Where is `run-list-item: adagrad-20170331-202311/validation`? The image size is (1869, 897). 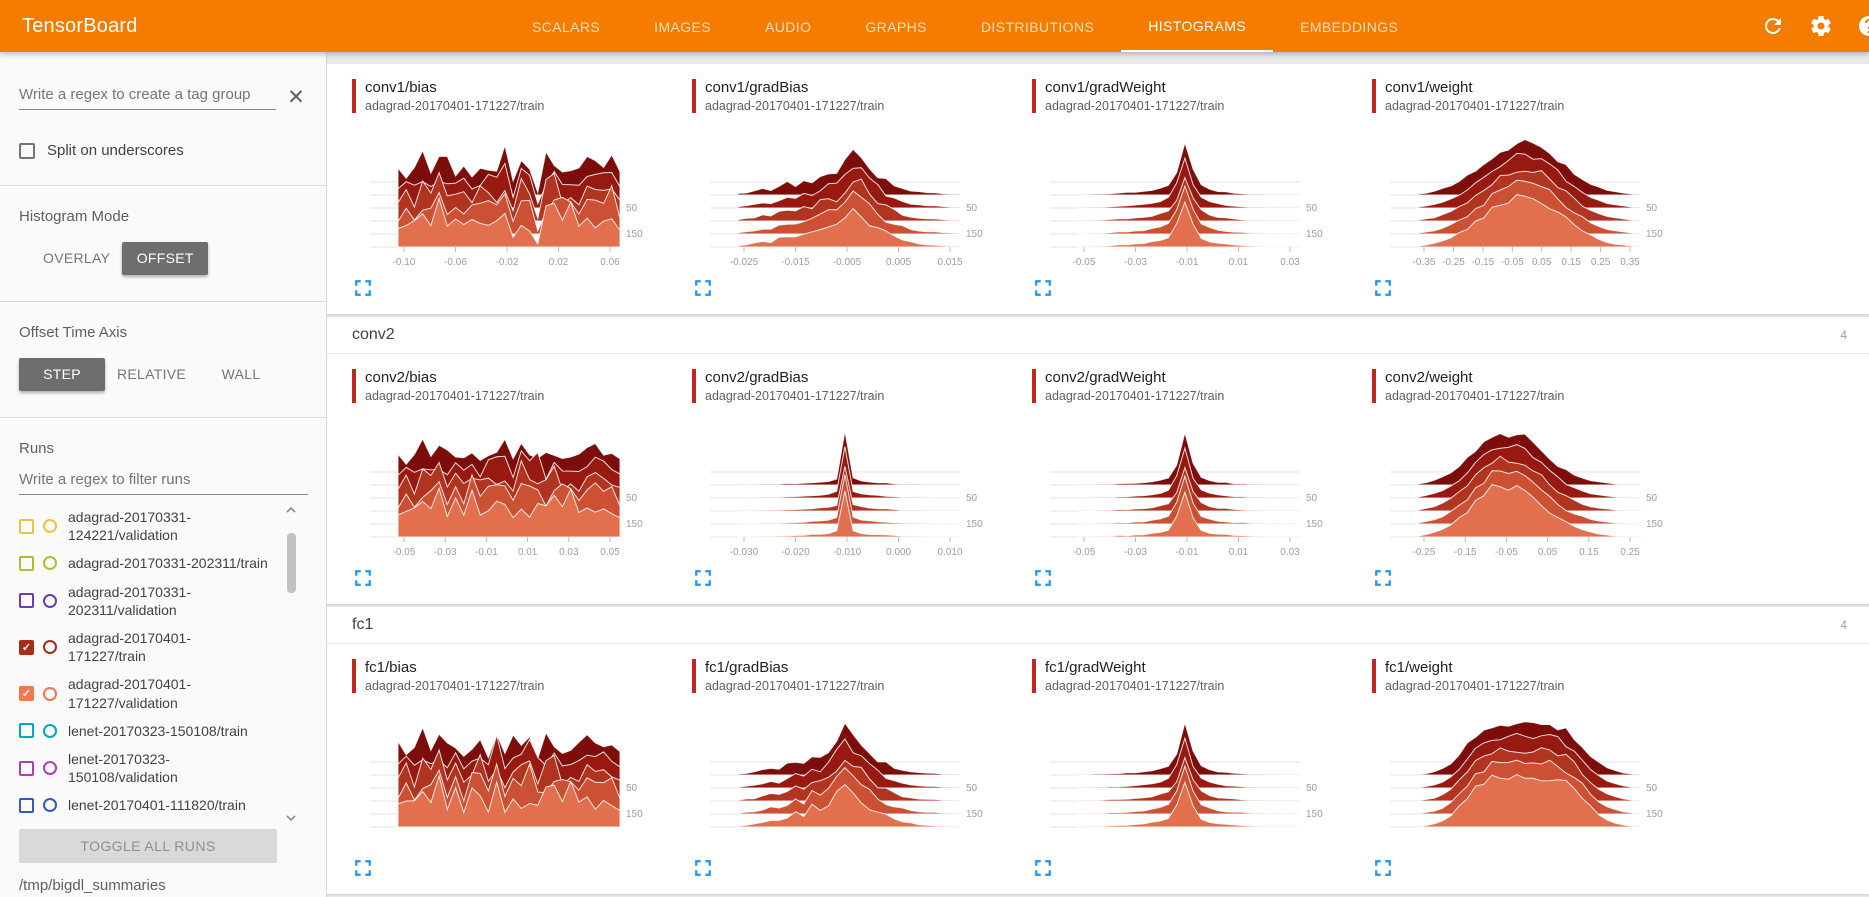 run-list-item: adagrad-20170331-202311/validation is located at coordinates (163, 601).